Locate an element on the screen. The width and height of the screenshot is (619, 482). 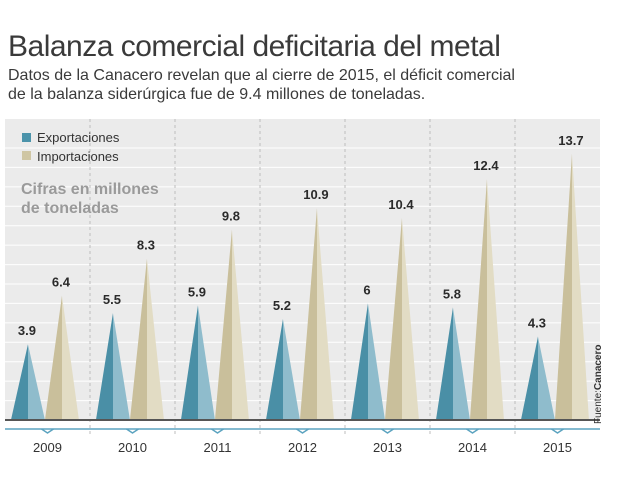
export-value-label: 5.8 is located at coordinates (452, 293).